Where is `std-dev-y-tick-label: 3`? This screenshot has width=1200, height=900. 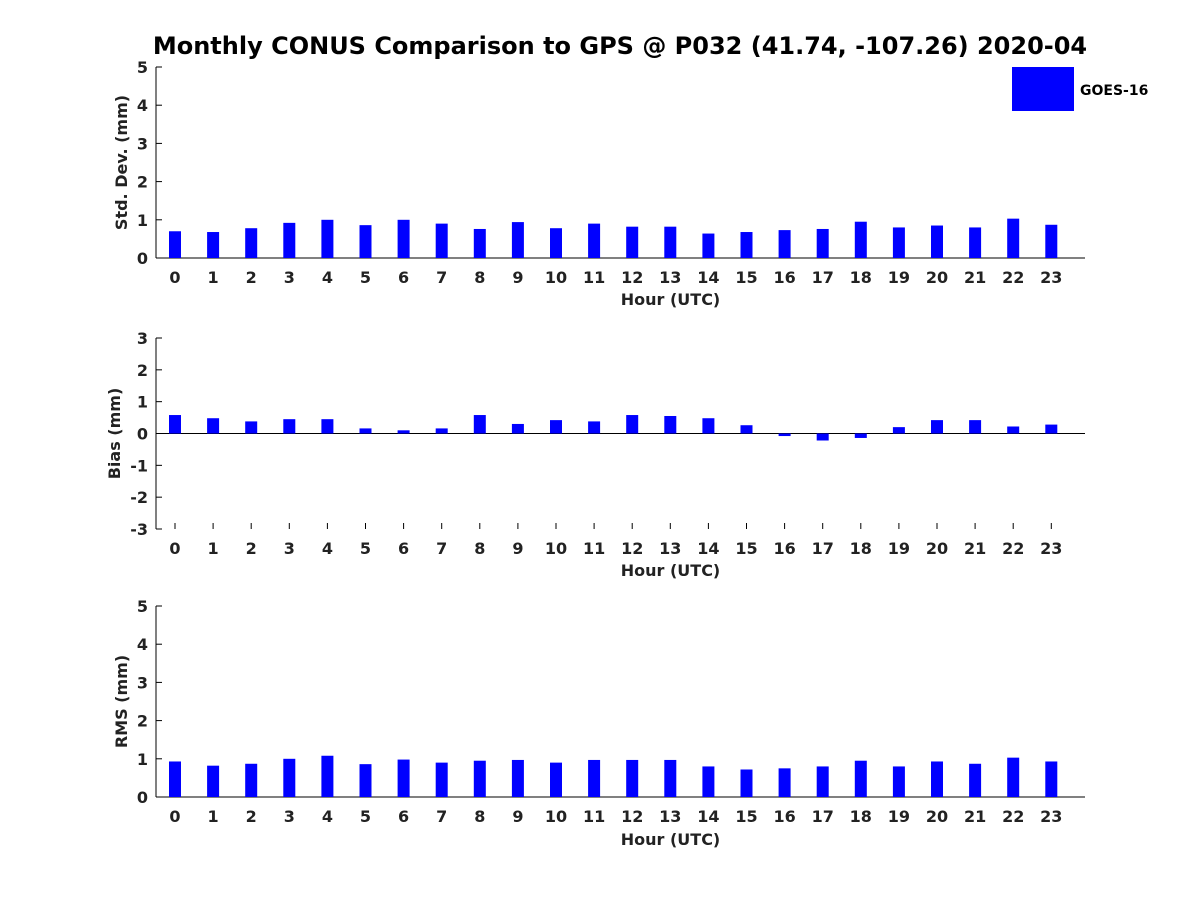 std-dev-y-tick-label: 3 is located at coordinates (142, 143).